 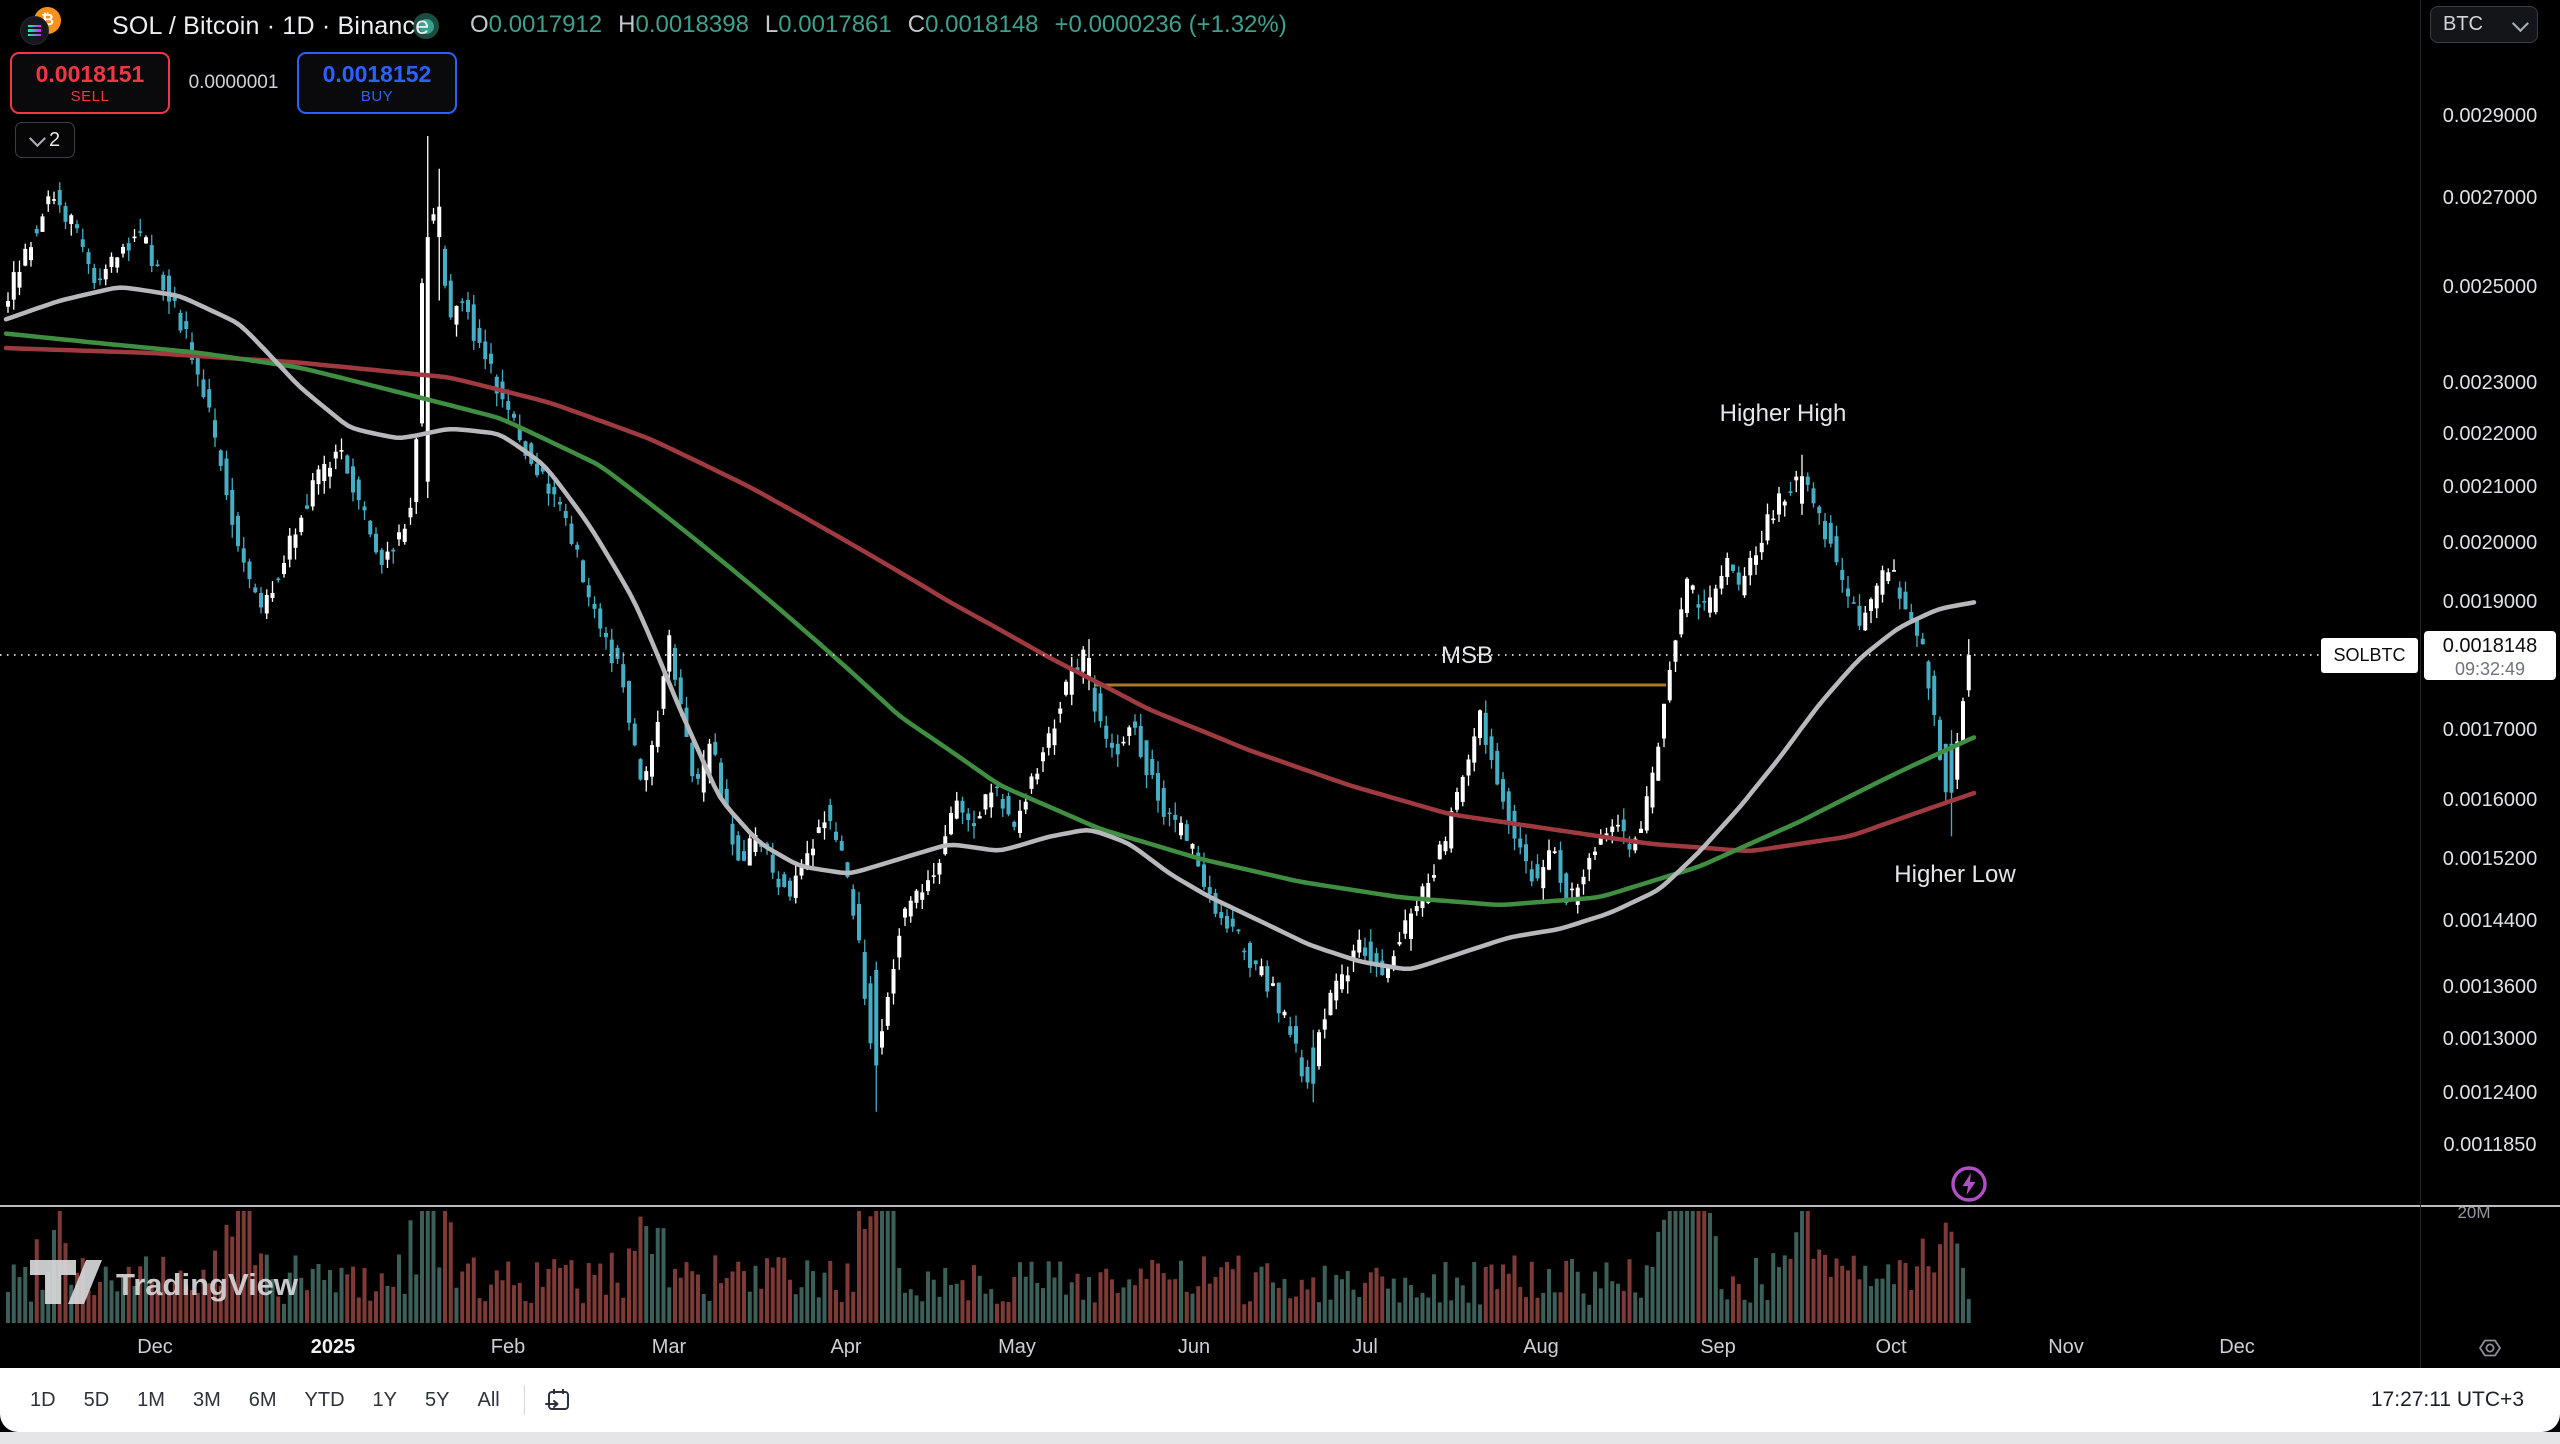 I want to click on sell-label: SELL, so click(x=90, y=96).